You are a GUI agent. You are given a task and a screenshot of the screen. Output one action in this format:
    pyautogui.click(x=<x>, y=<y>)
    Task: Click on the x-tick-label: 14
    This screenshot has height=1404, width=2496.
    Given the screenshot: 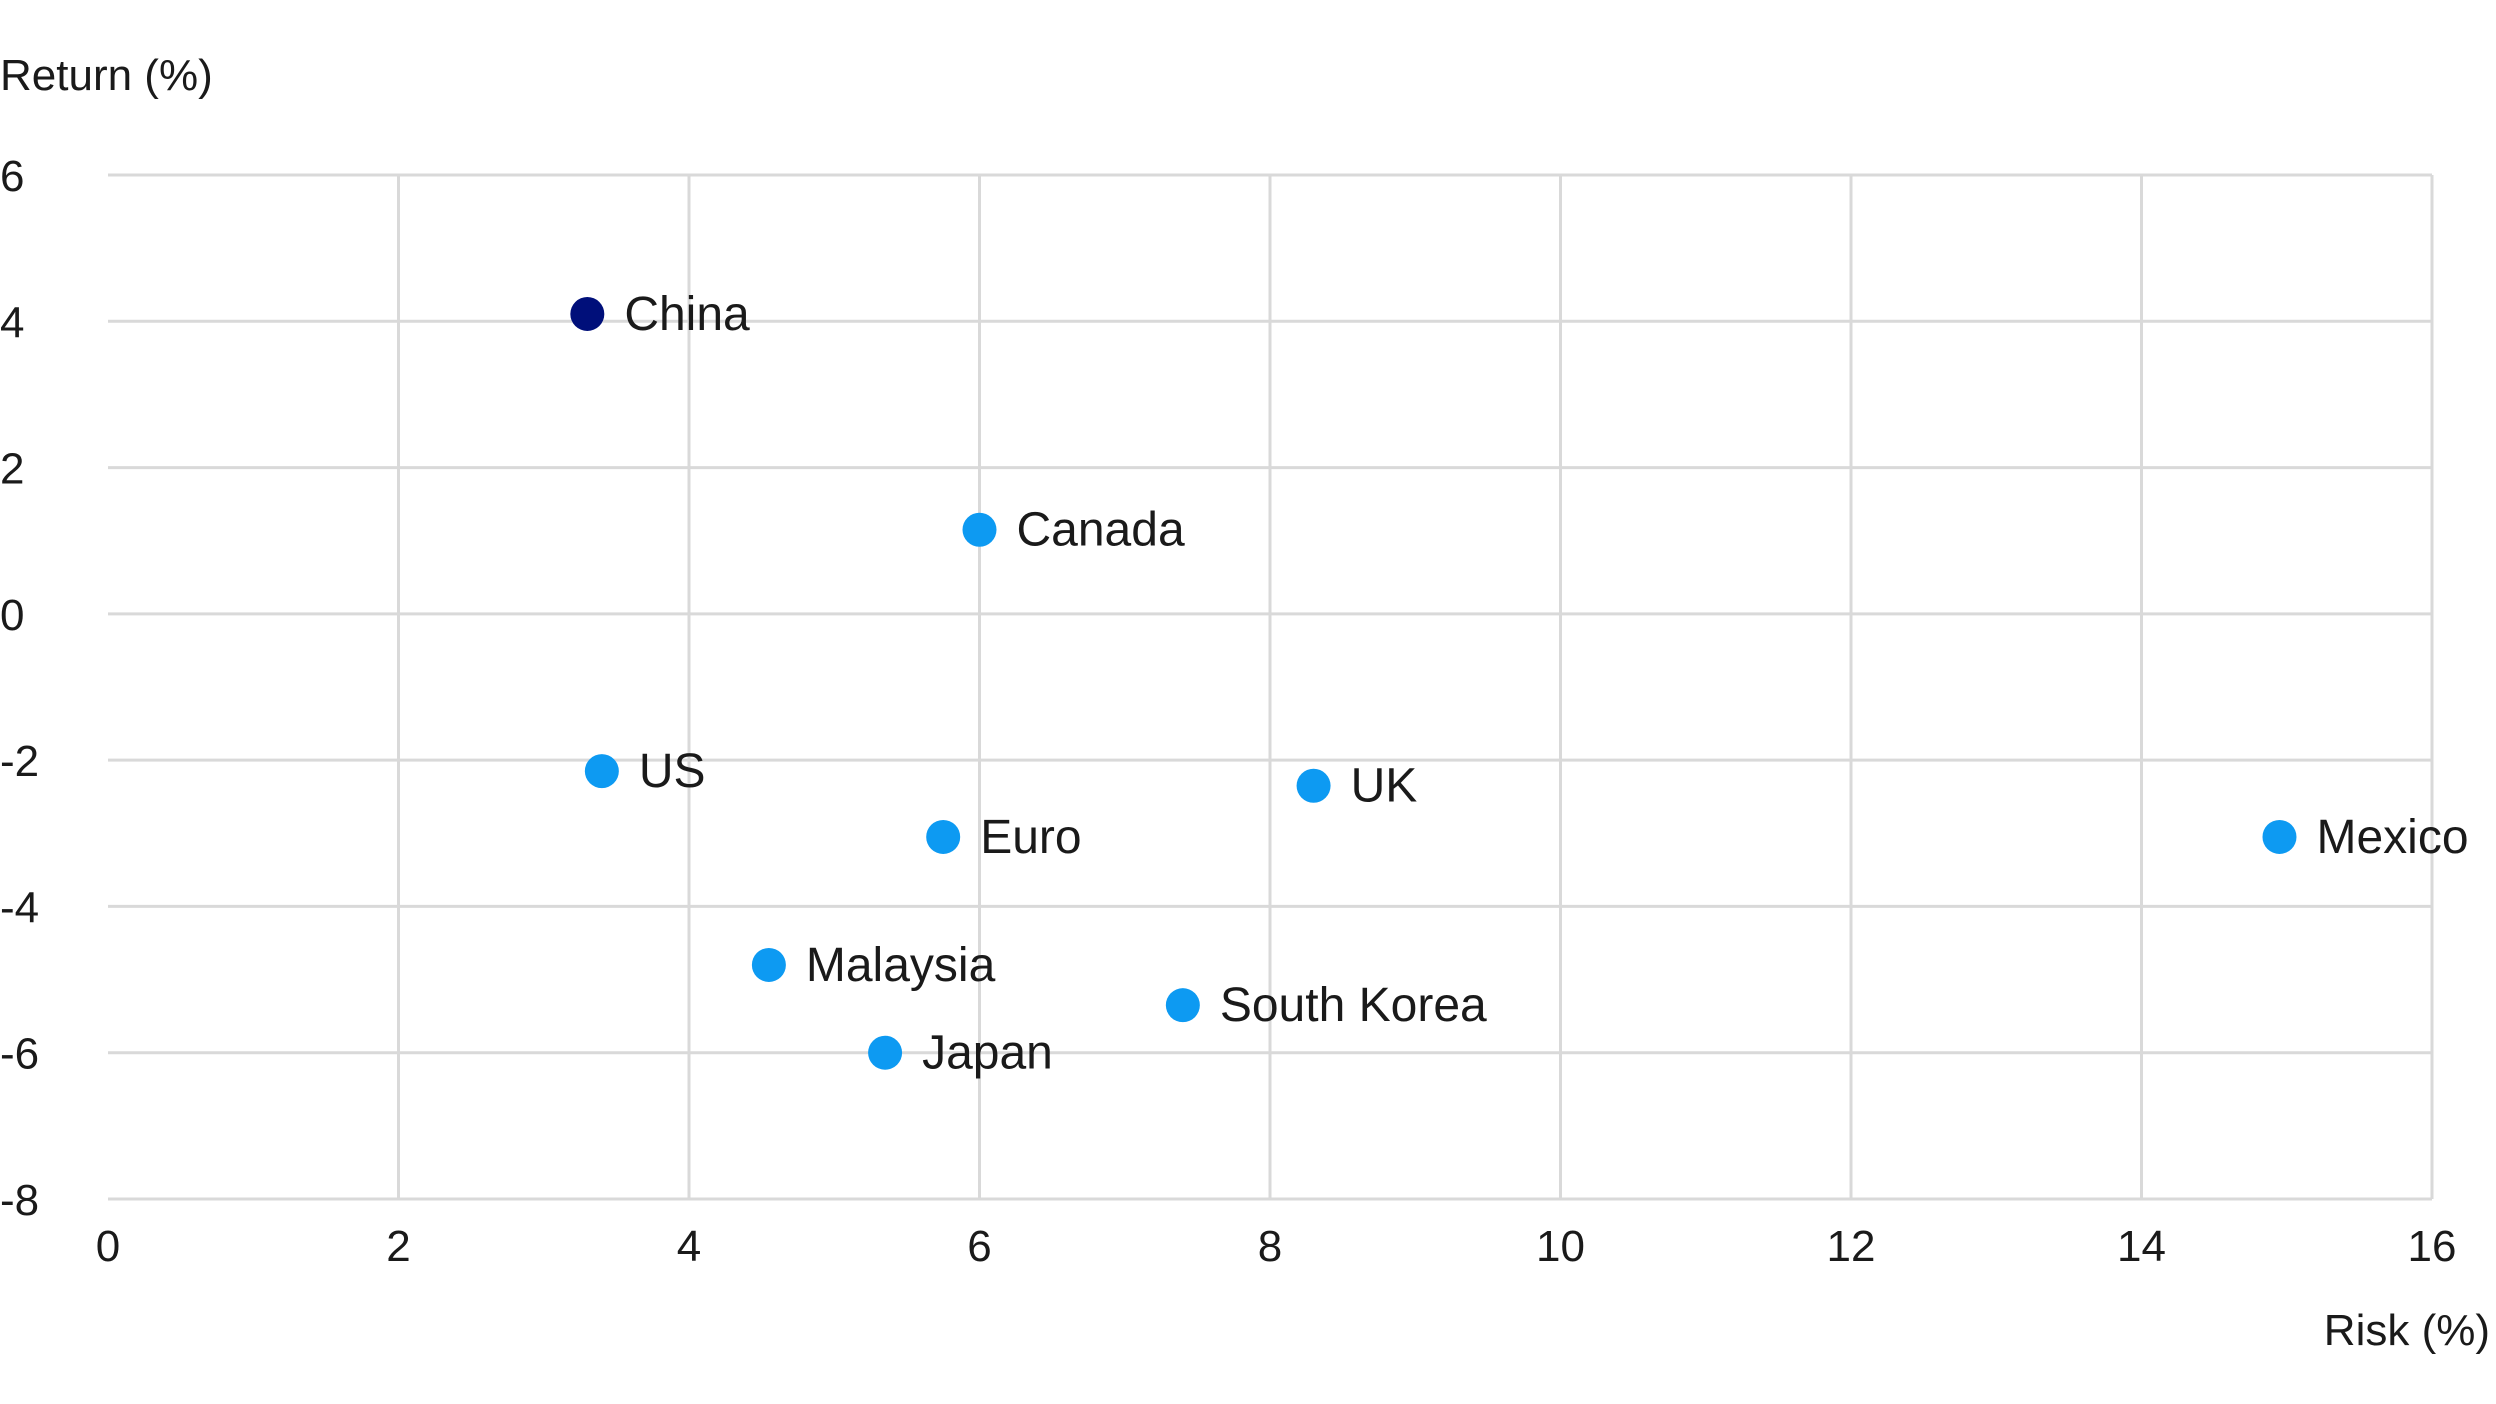 What is the action you would take?
    pyautogui.click(x=2141, y=1246)
    